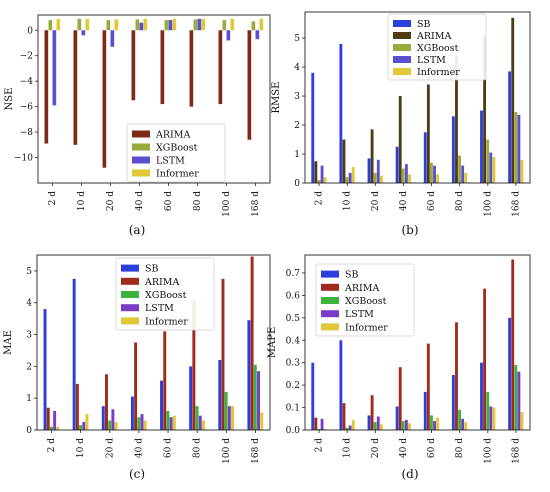 The width and height of the screenshot is (550, 492). I want to click on bar-lstm-40d, so click(142, 422).